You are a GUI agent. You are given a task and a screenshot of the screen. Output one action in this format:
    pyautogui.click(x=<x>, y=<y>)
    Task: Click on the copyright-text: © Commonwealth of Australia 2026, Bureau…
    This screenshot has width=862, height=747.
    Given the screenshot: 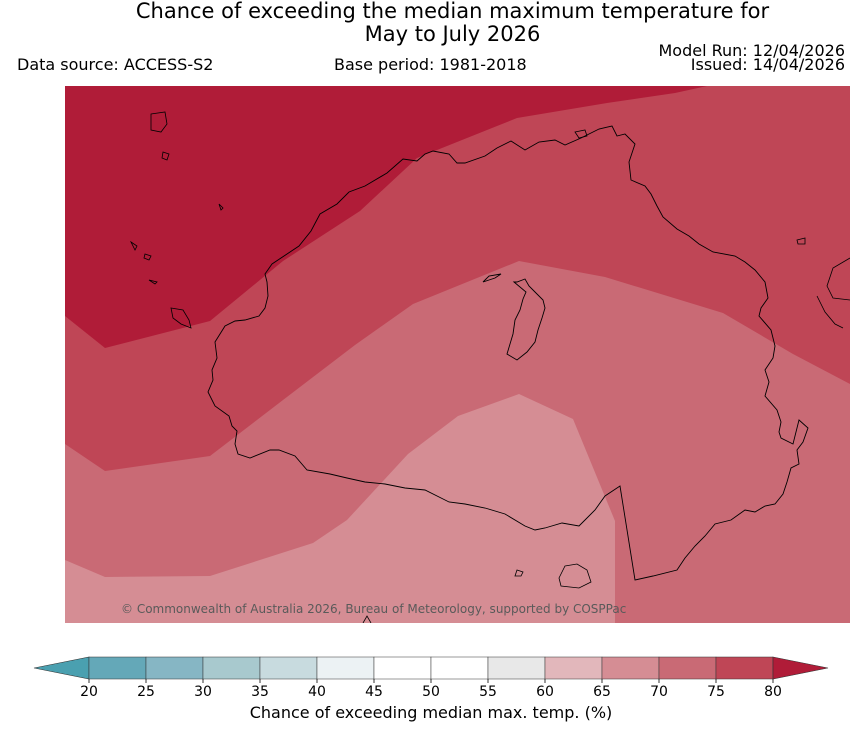 What is the action you would take?
    pyautogui.click(x=373, y=609)
    